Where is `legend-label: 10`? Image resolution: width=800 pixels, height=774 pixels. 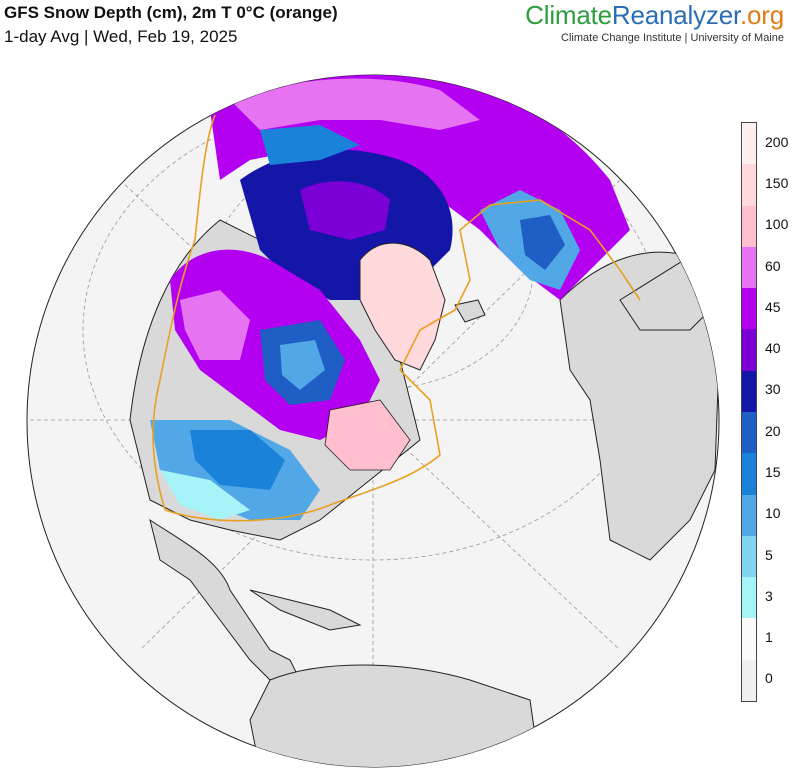 legend-label: 10 is located at coordinates (773, 513).